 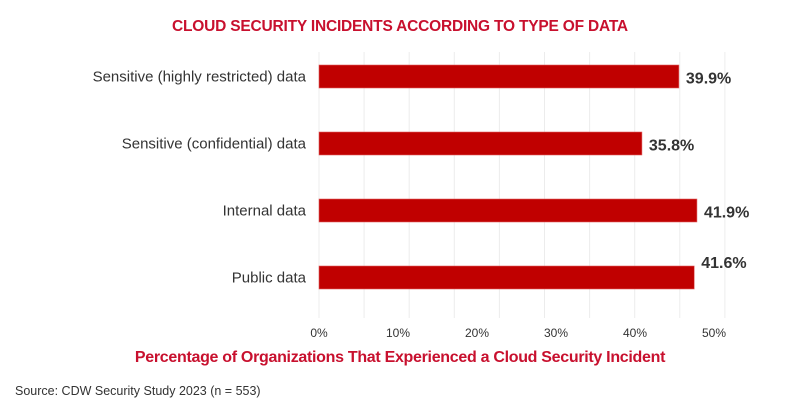 I want to click on x-tick-label: 10%, so click(x=398, y=333).